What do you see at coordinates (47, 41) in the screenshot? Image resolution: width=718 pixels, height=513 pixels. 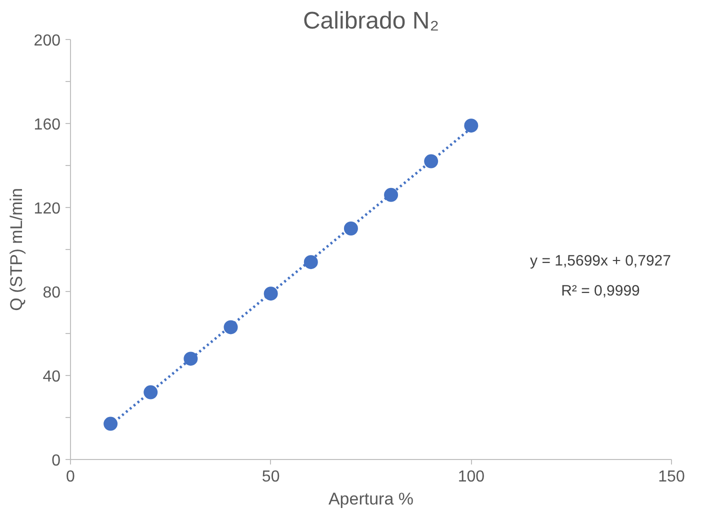 I see `y-tick-label: 200` at bounding box center [47, 41].